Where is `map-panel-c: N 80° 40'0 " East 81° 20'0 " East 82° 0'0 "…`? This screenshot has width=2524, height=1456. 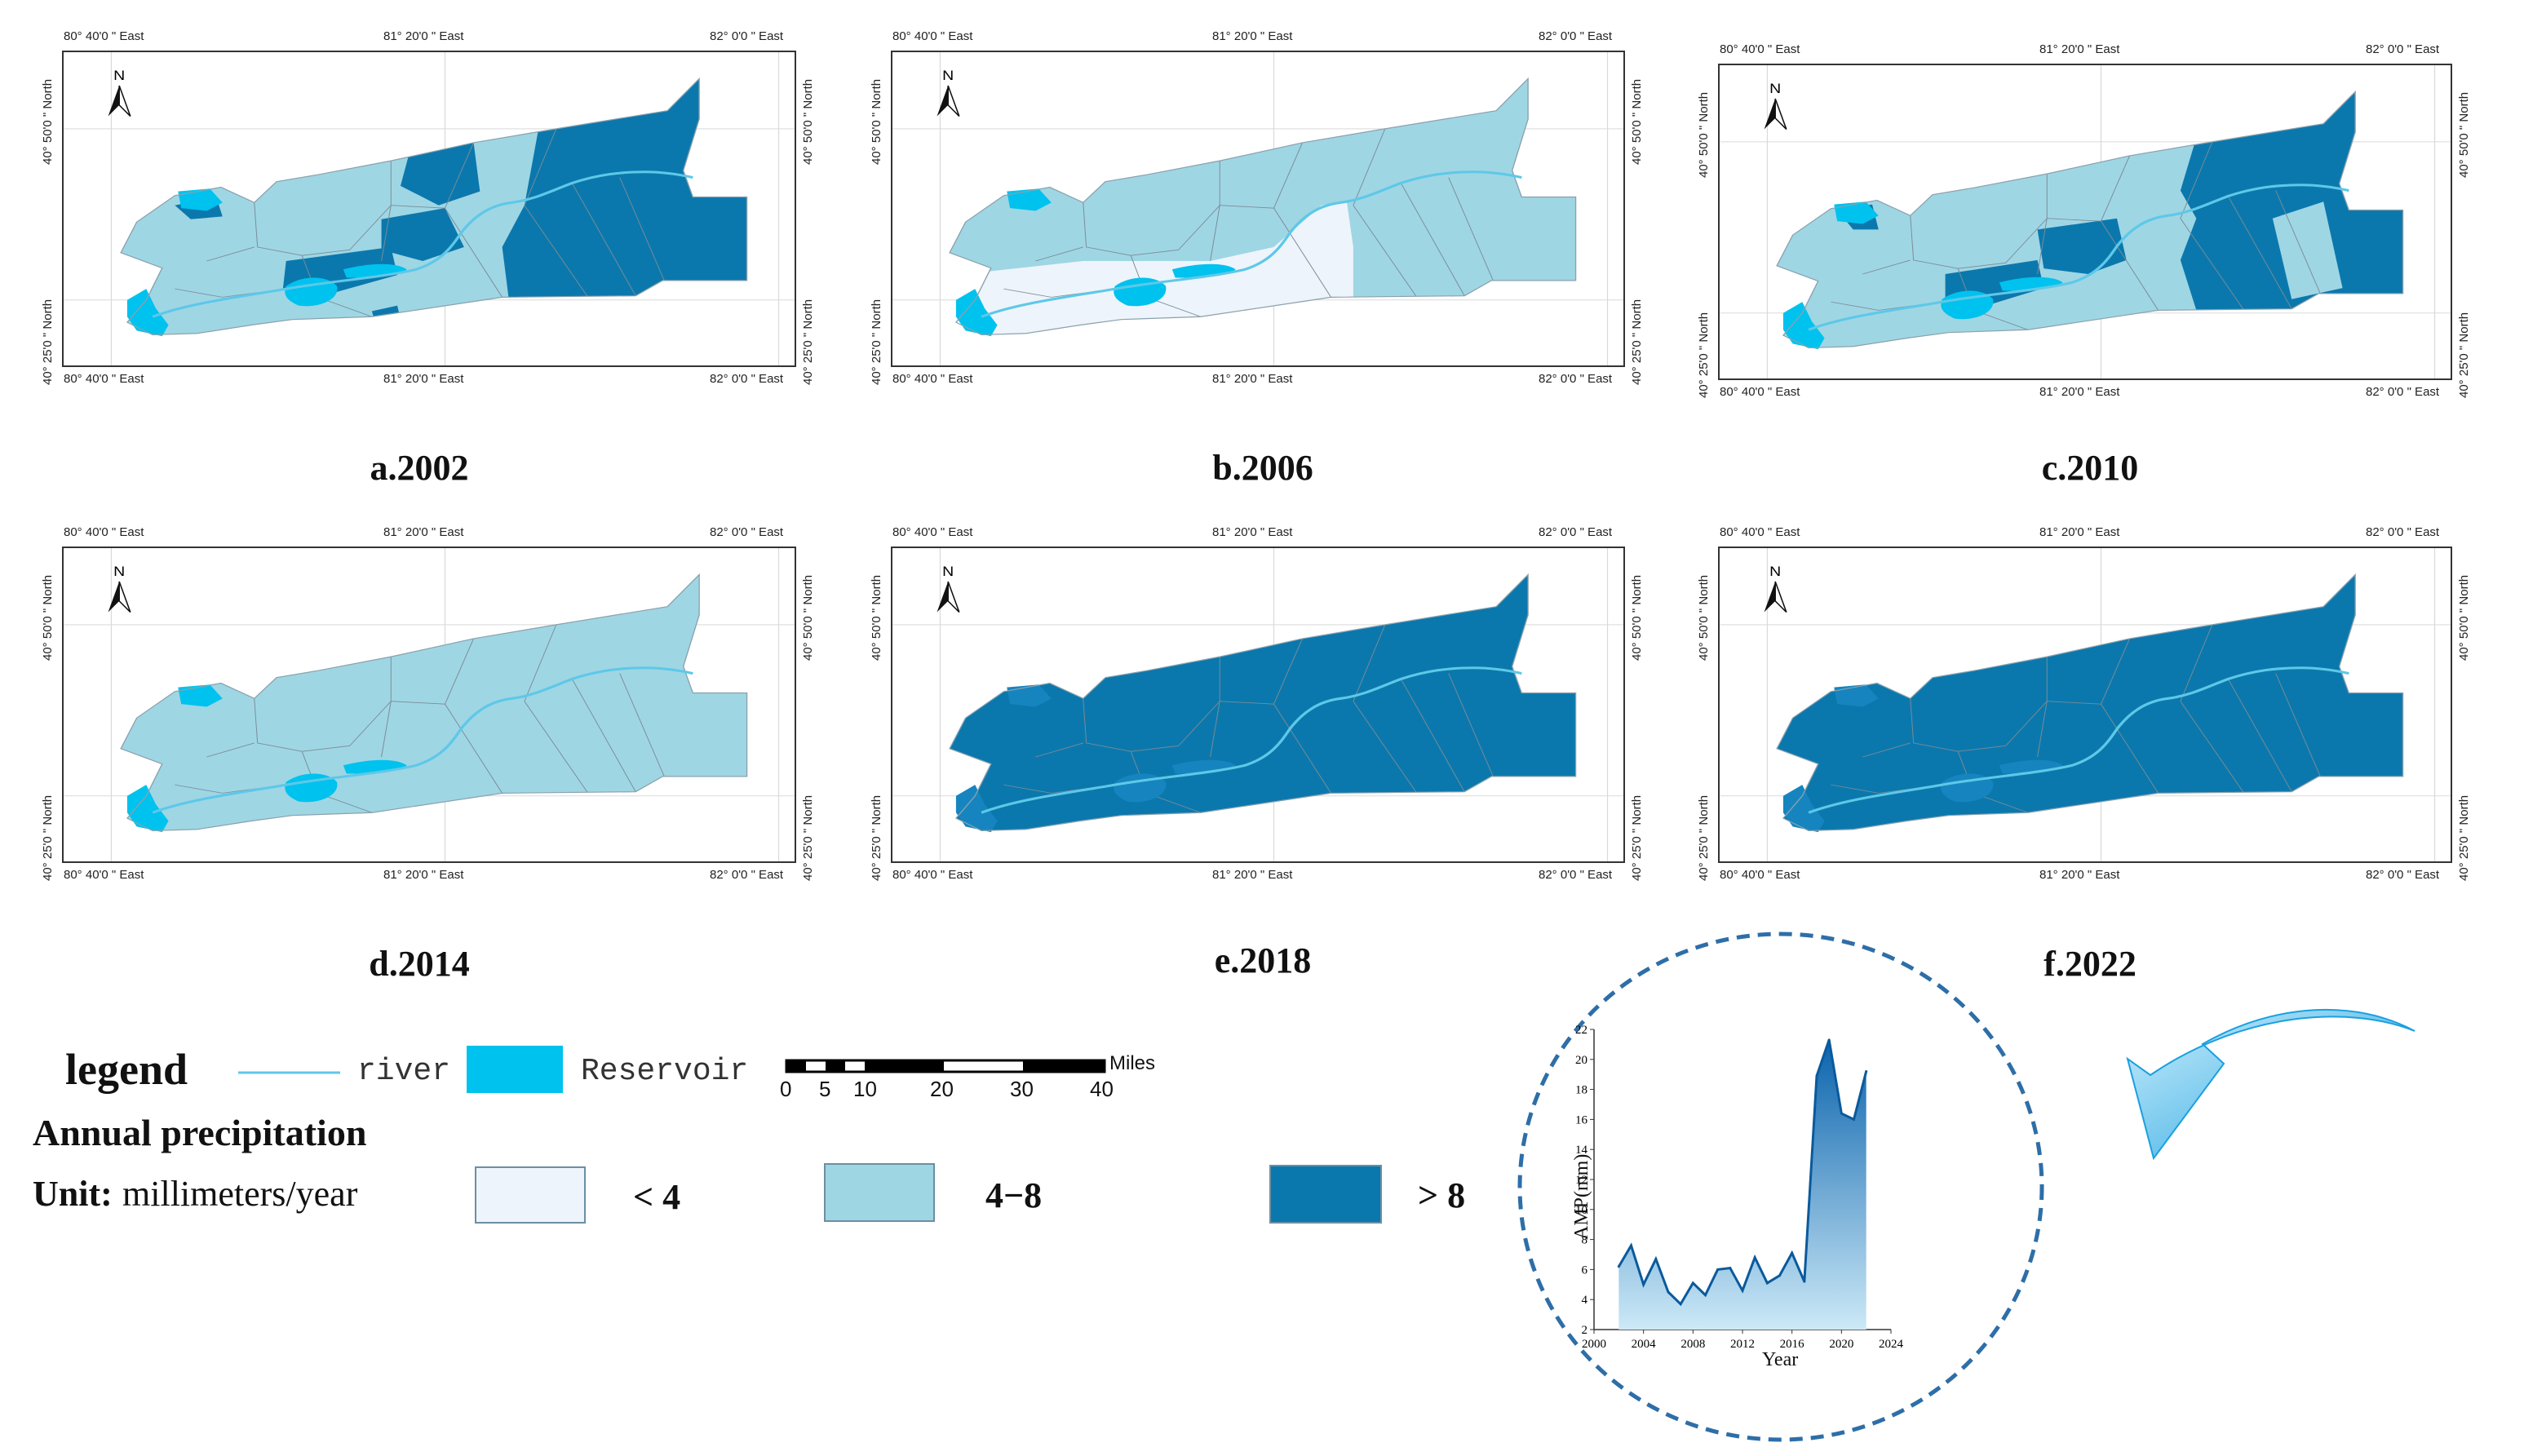 map-panel-c: N 80° 40'0 " East 81° 20'0 " East 82° 0'0 "… is located at coordinates (2080, 218).